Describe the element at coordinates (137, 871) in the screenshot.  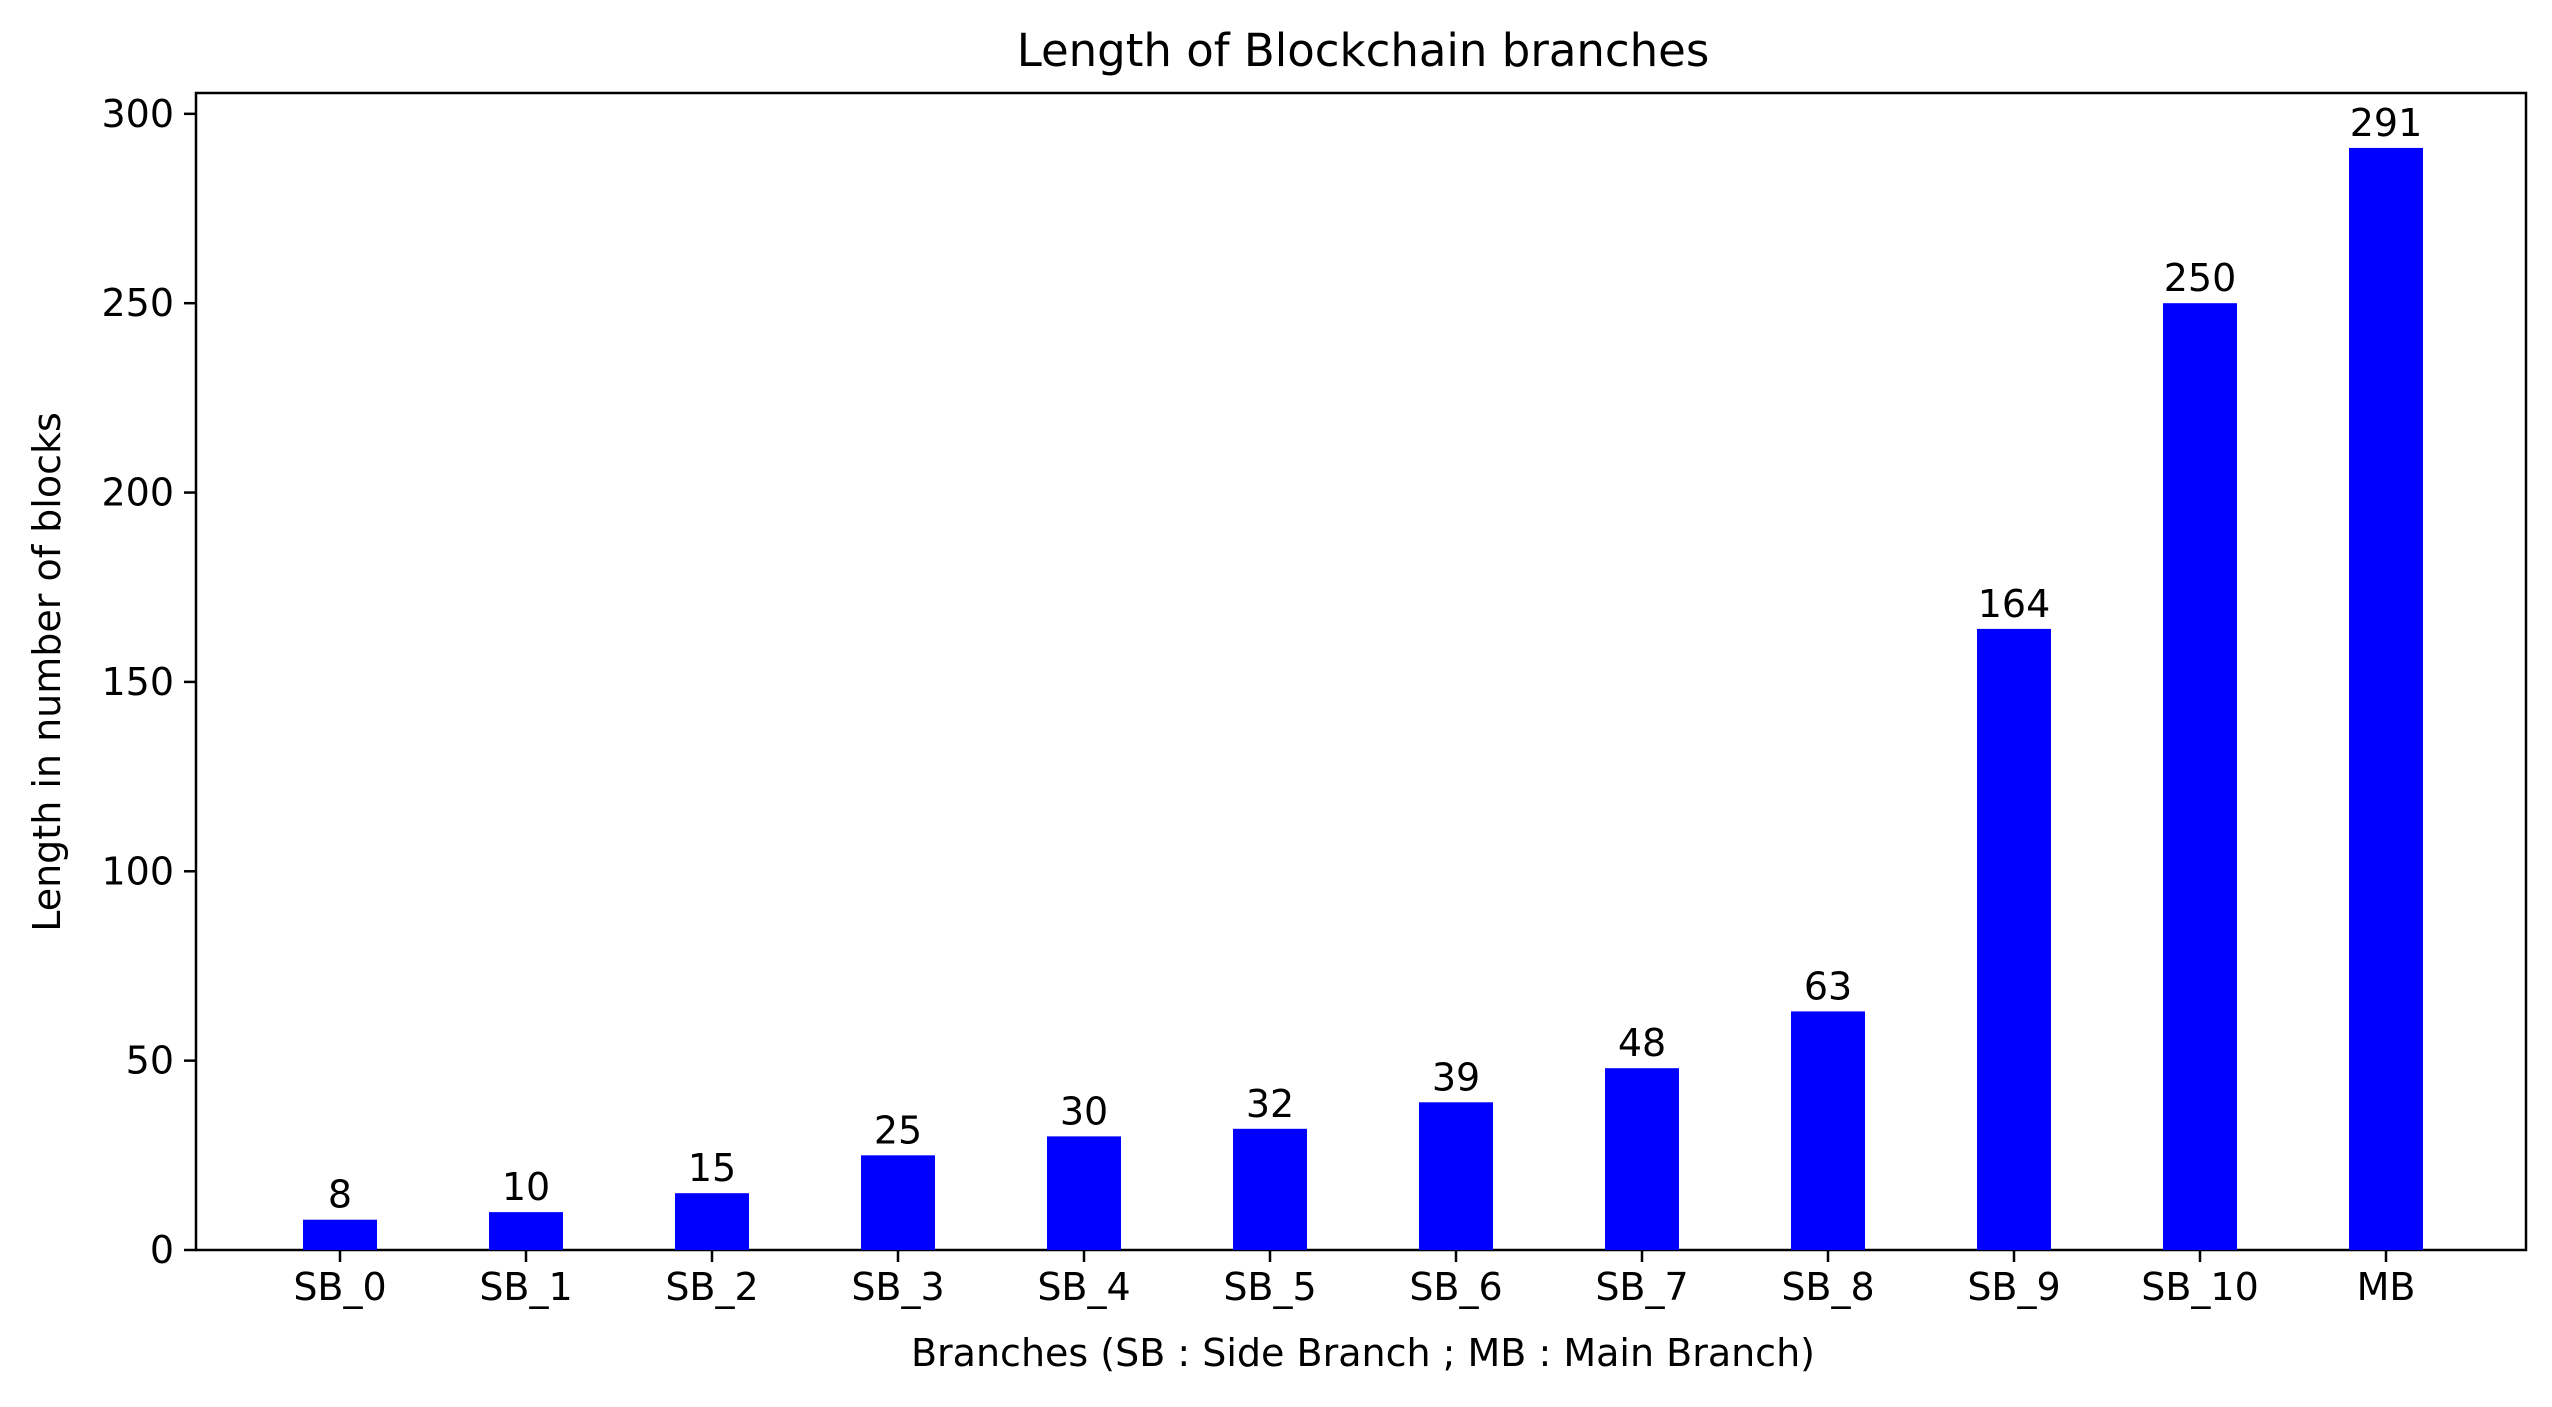
I see `y-tick-label: 100` at that location.